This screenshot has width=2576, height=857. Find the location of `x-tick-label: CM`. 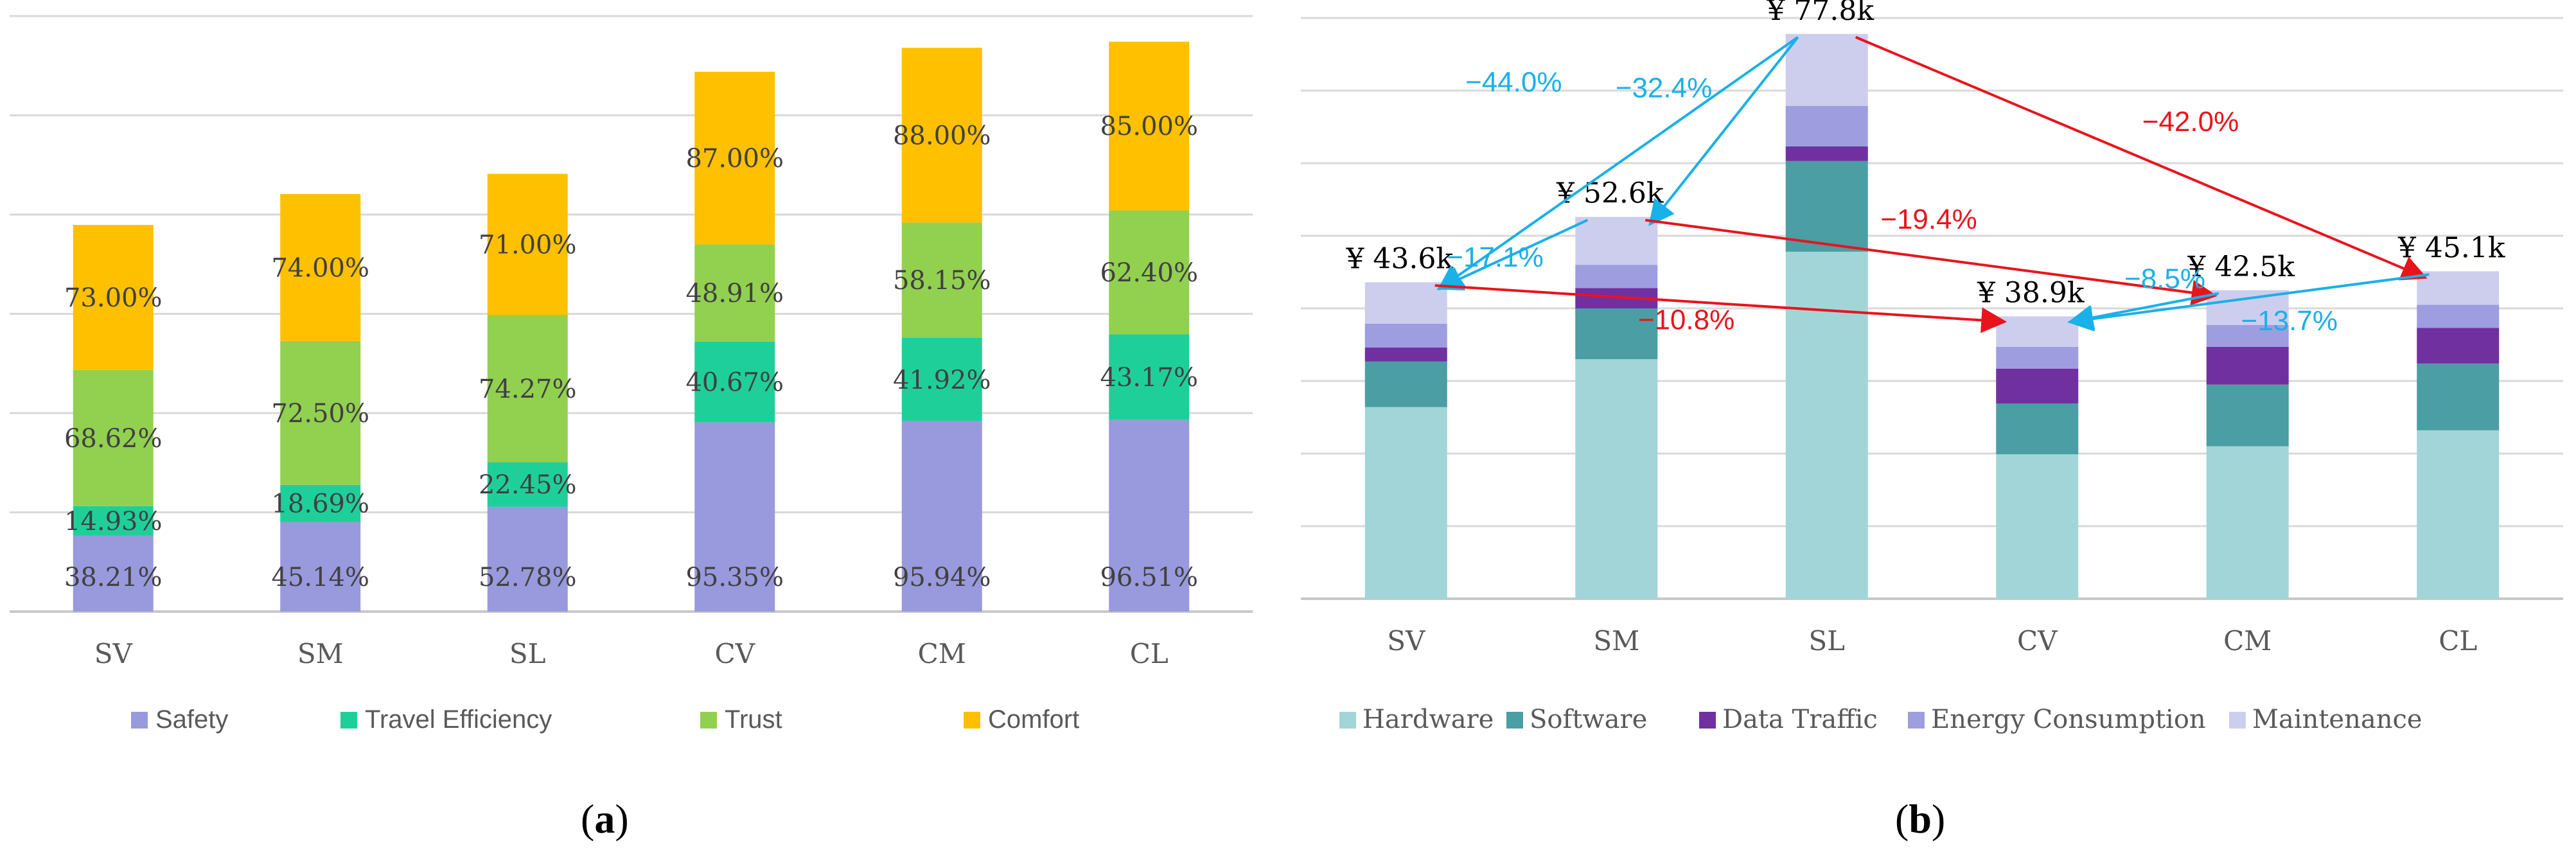

x-tick-label: CM is located at coordinates (2247, 641).